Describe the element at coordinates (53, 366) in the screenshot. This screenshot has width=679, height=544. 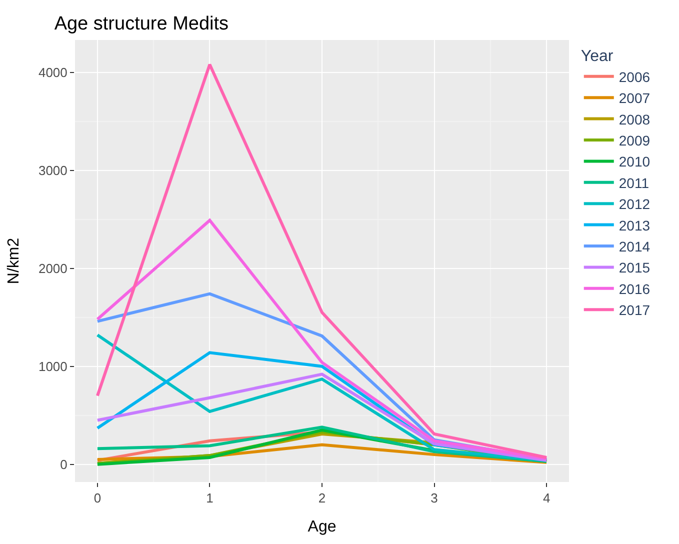
I see `y-tick-label: 1000` at that location.